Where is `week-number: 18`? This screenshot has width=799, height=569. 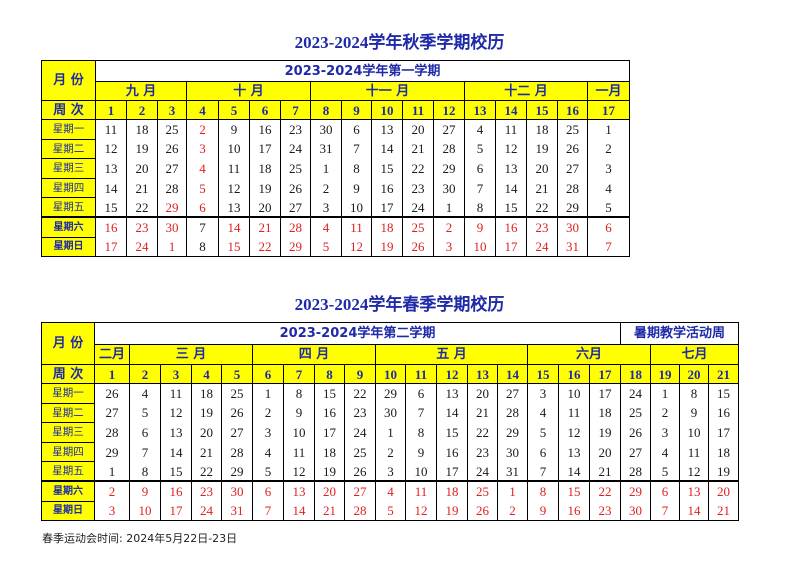 week-number: 18 is located at coordinates (635, 374).